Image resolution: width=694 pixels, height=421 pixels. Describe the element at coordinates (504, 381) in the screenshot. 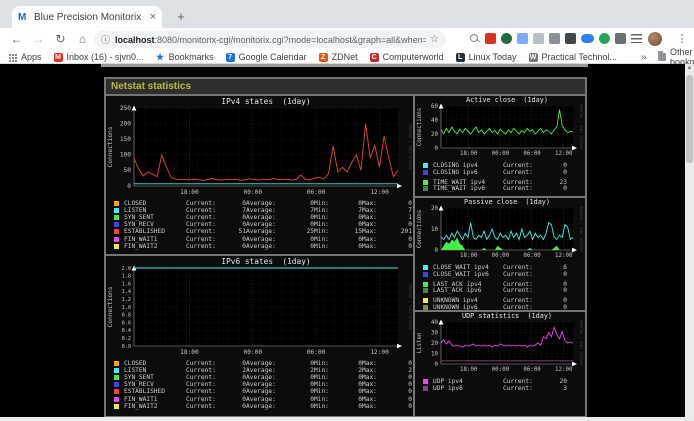

I see `legend-row: UDP ipv4 Current: 20` at that location.